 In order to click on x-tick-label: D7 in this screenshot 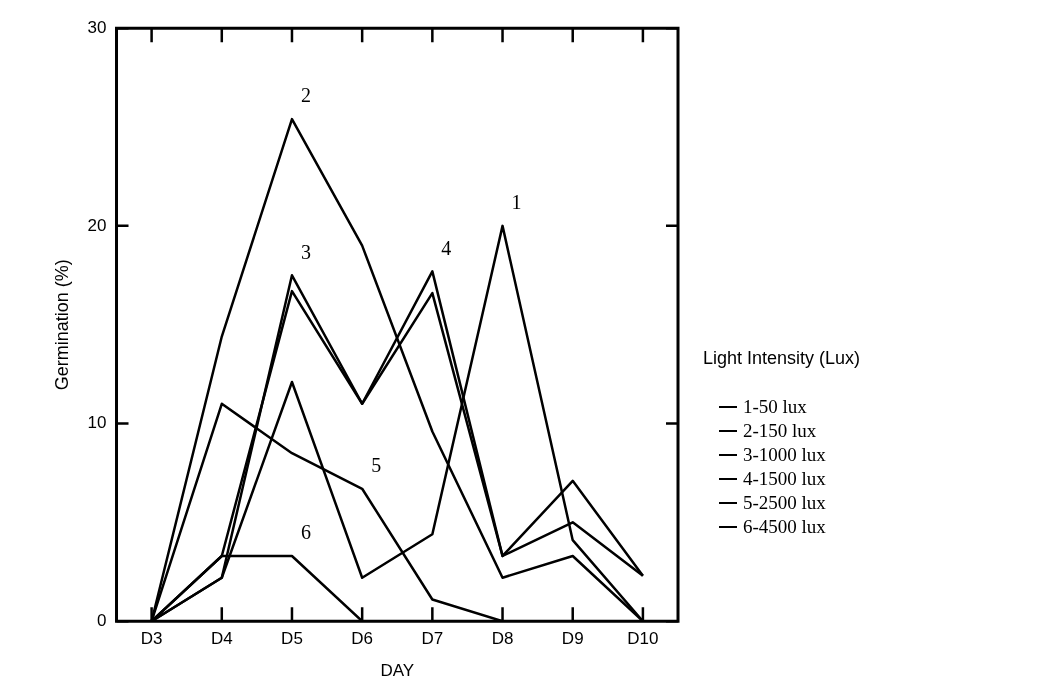, I will do `click(432, 639)`.